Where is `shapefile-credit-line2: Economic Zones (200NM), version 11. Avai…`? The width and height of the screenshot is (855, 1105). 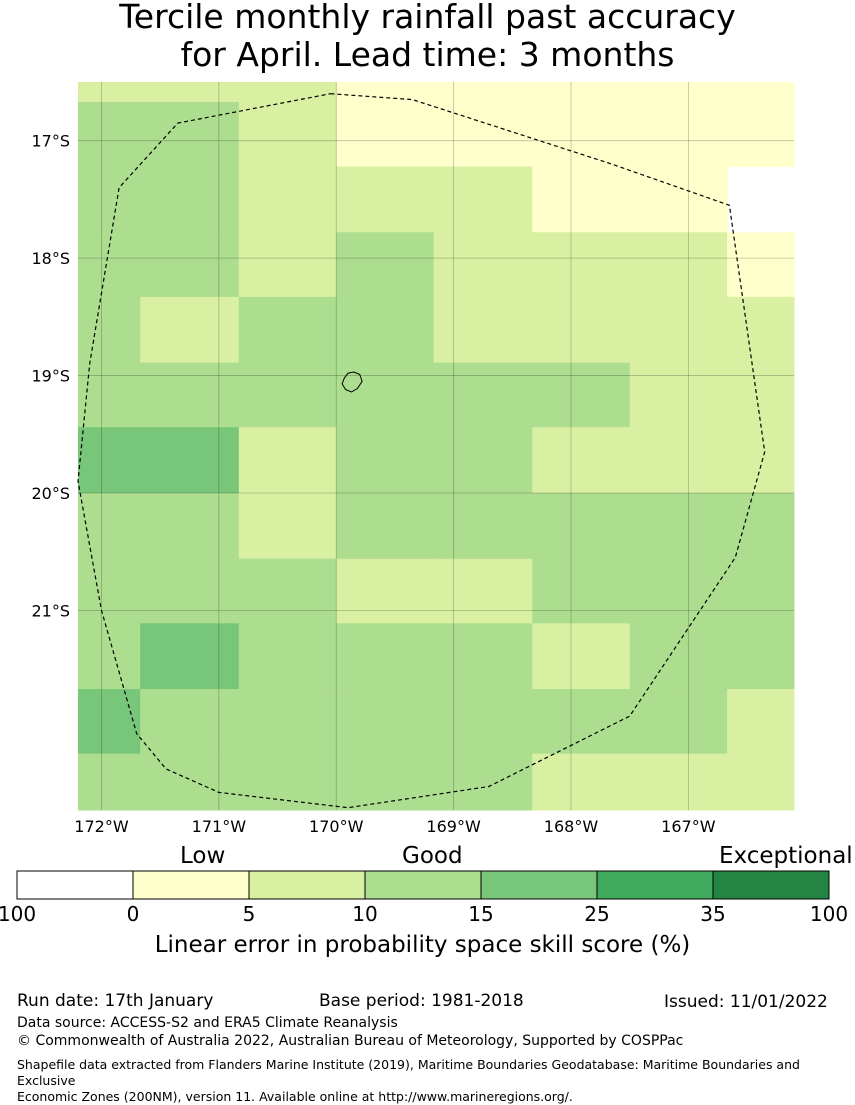
shapefile-credit-line2: Economic Zones (200NM), version 11. Avai… is located at coordinates (295, 1096).